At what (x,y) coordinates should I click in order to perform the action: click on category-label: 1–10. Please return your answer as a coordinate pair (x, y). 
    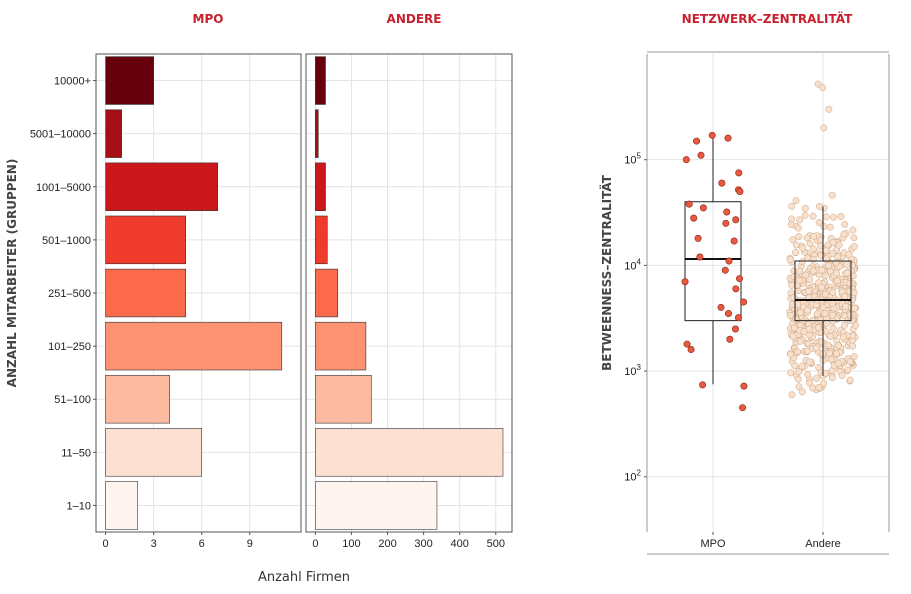
    Looking at the image, I should click on (79, 506).